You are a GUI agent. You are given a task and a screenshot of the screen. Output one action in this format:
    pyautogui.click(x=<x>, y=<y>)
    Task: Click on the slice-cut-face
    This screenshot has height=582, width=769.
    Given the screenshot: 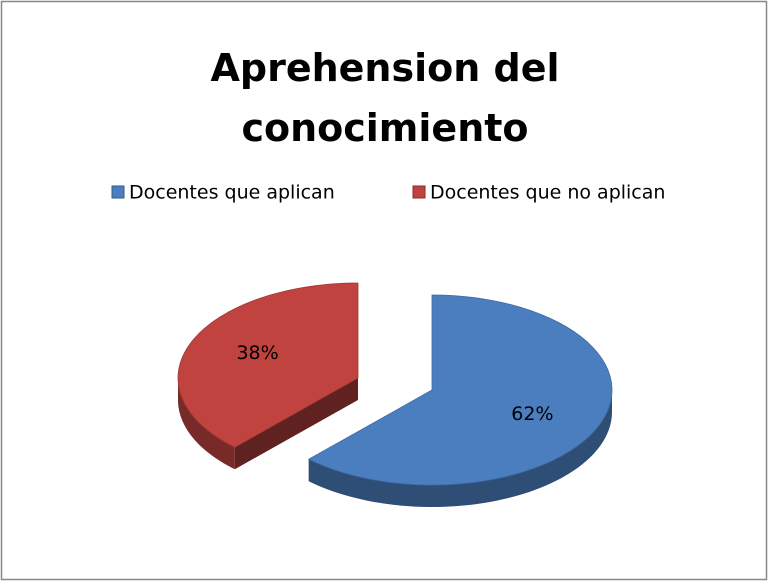 What is the action you would take?
    pyautogui.click(x=296, y=424)
    